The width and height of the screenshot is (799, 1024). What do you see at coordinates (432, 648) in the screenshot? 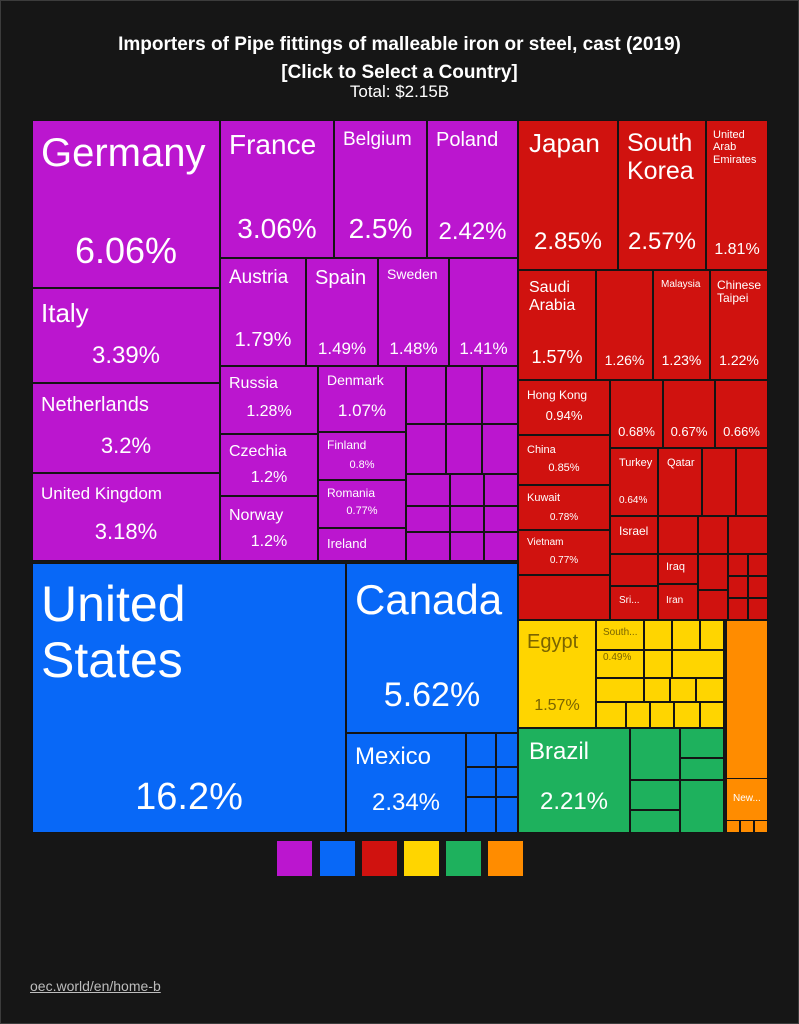
I see `tile-canada: Canada 5.62%` at bounding box center [432, 648].